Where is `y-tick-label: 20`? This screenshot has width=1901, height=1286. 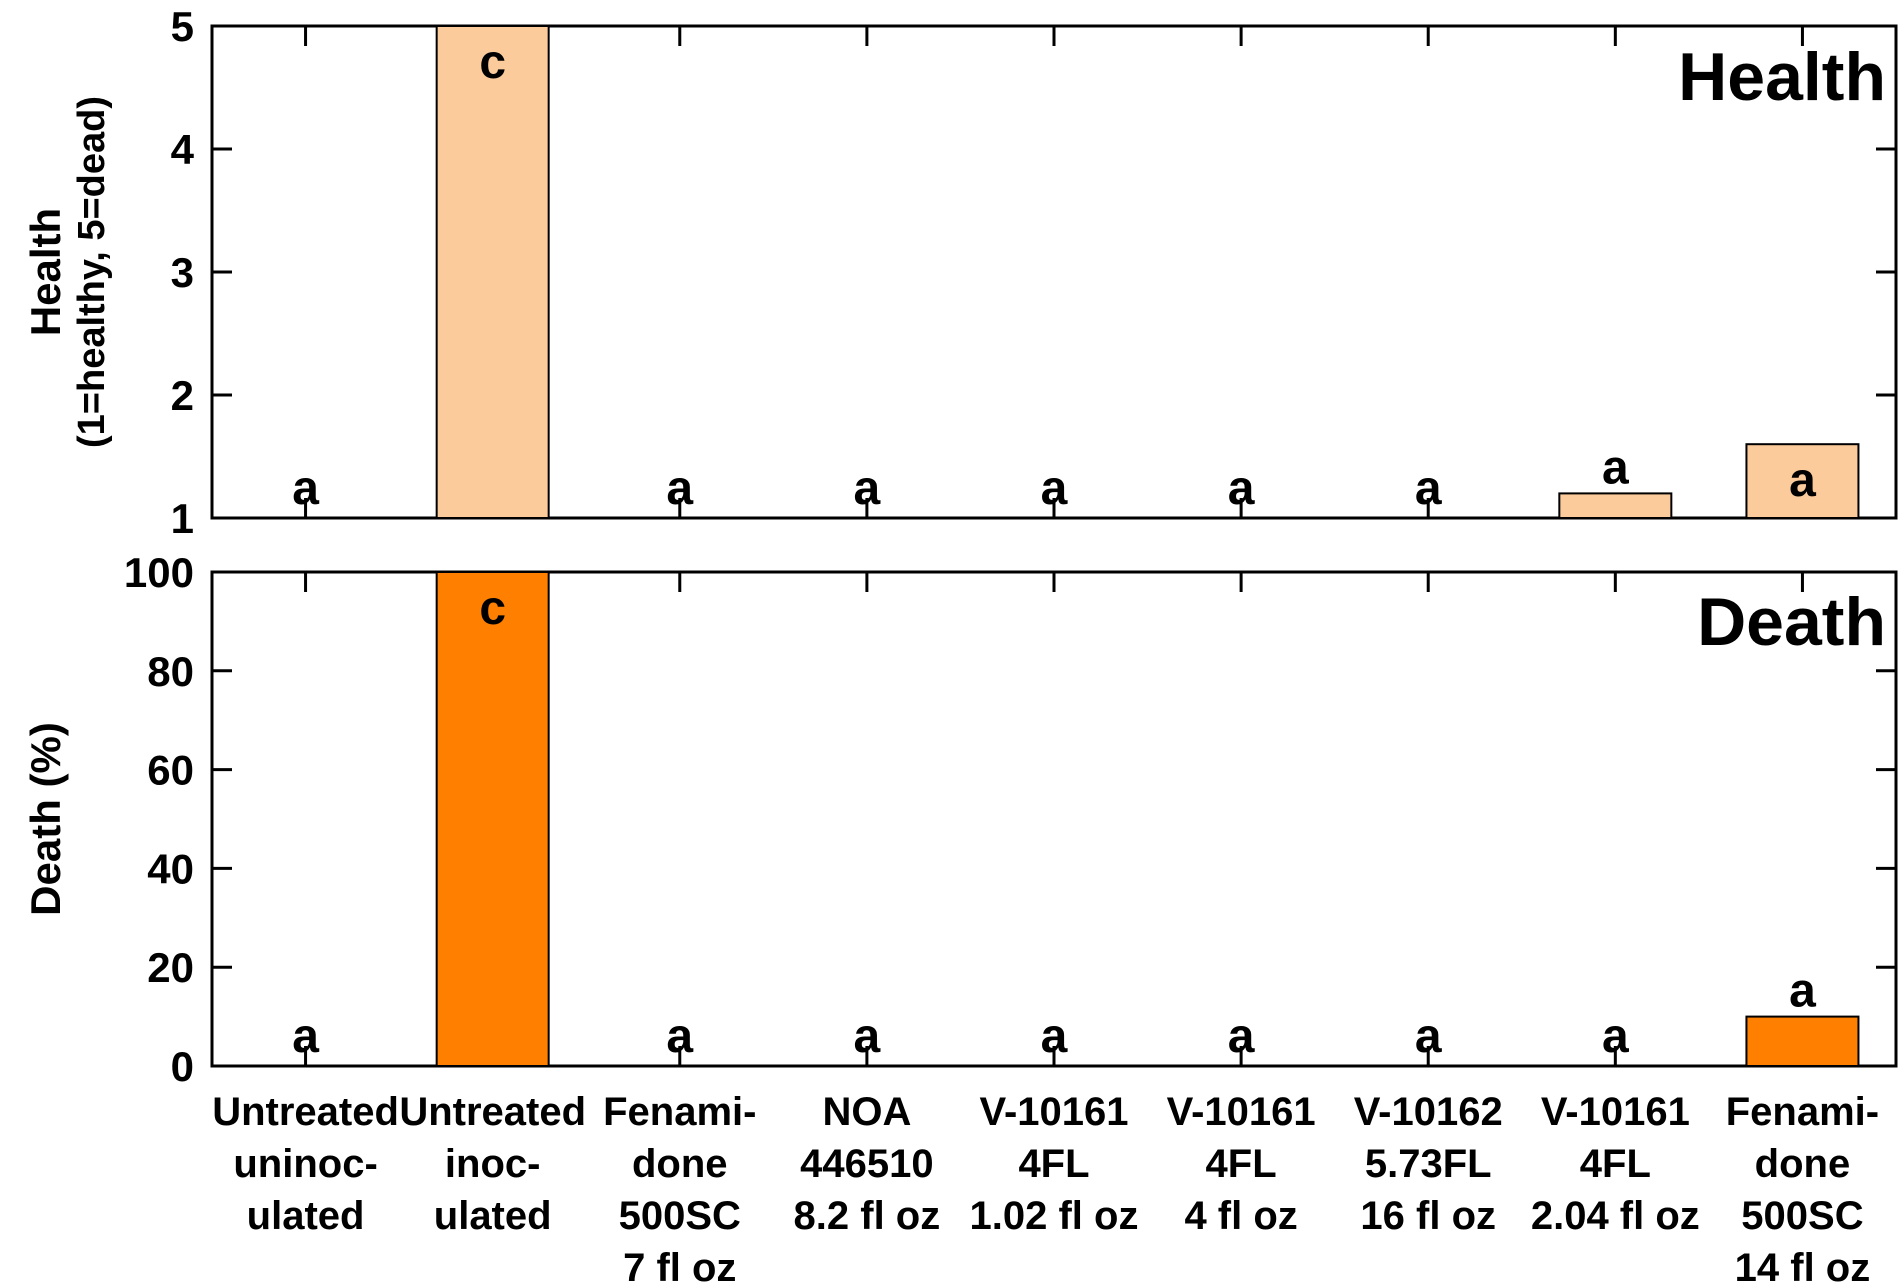
y-tick-label: 20 is located at coordinates (170, 967).